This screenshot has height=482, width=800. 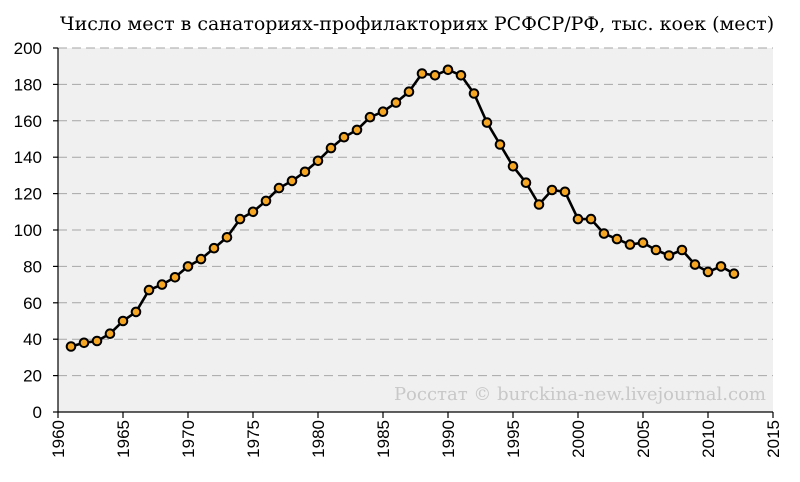 I want to click on x-tick-label: 2005, so click(x=643, y=439).